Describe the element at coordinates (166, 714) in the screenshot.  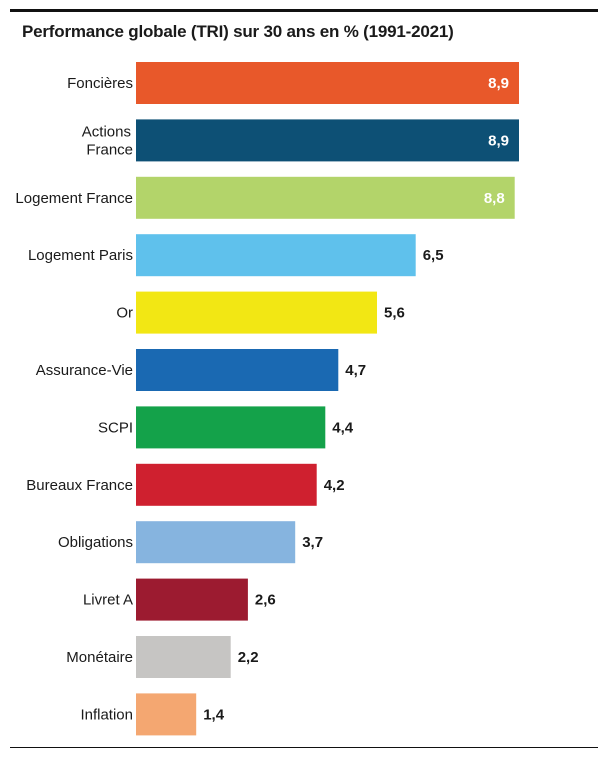
I see `bar-inflation` at that location.